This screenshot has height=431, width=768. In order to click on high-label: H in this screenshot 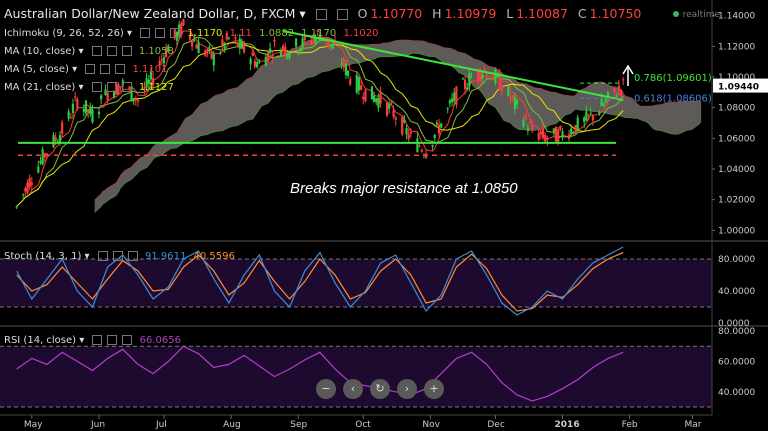, I will do `click(437, 13)`.